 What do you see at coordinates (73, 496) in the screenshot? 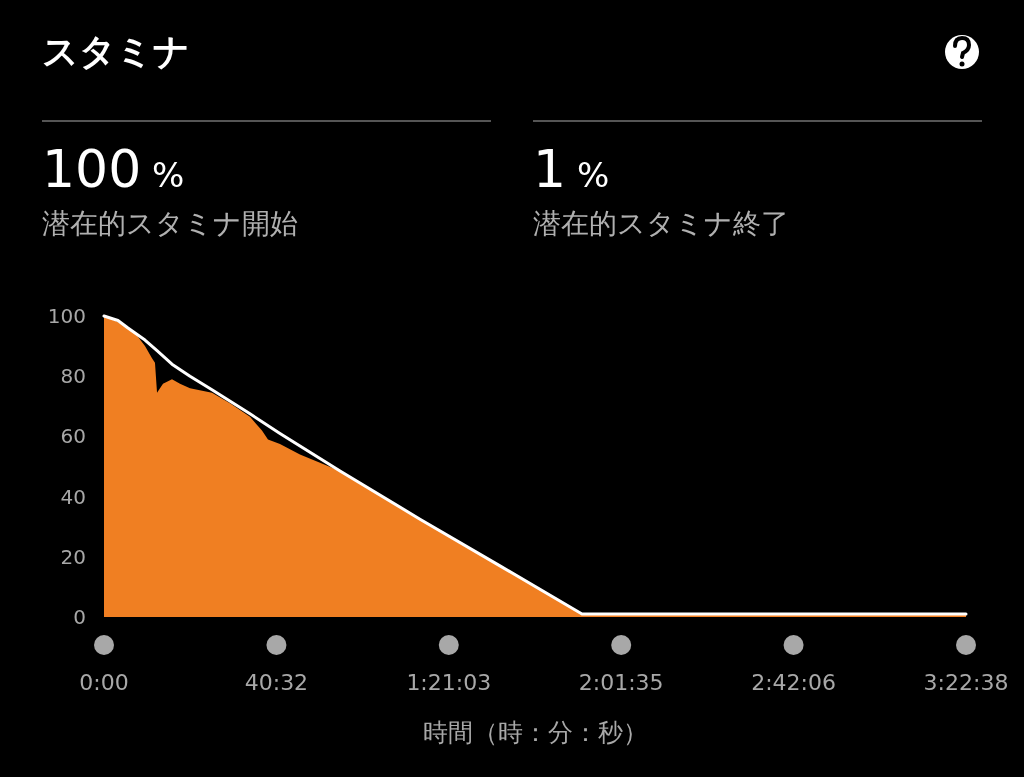
I see `y-tick-label: 40` at bounding box center [73, 496].